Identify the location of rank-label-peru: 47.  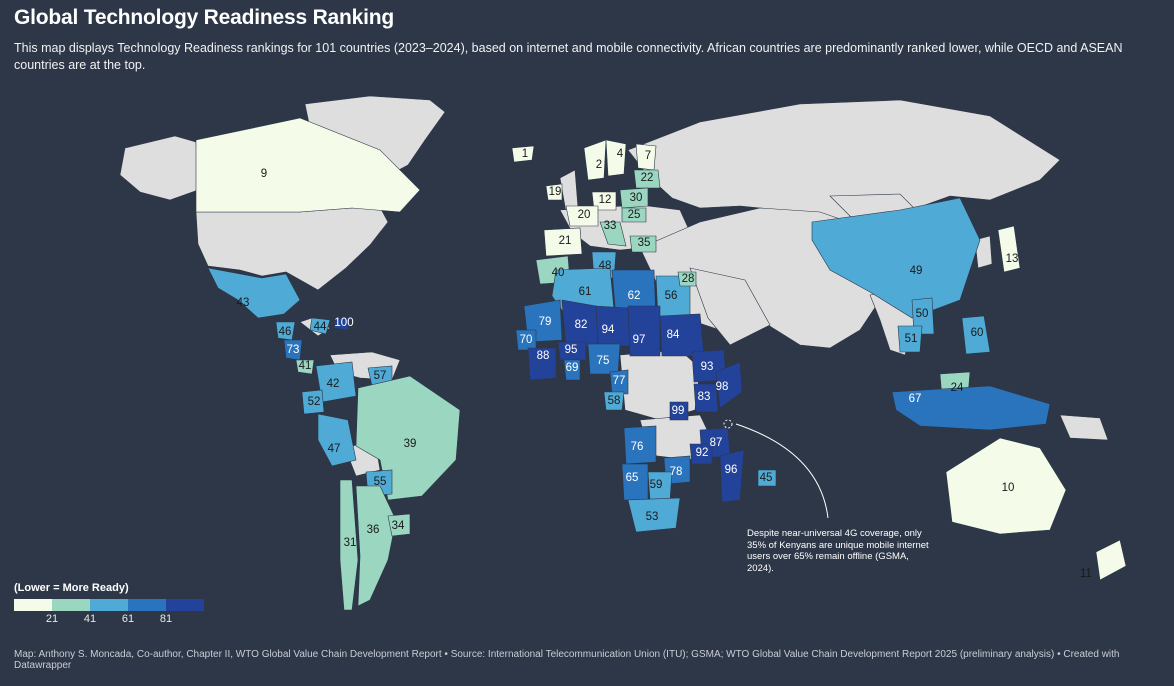
(334, 449).